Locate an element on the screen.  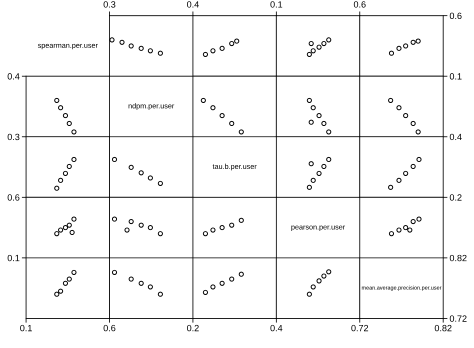
x-tick-label: 0.72 is located at coordinates (359, 328).